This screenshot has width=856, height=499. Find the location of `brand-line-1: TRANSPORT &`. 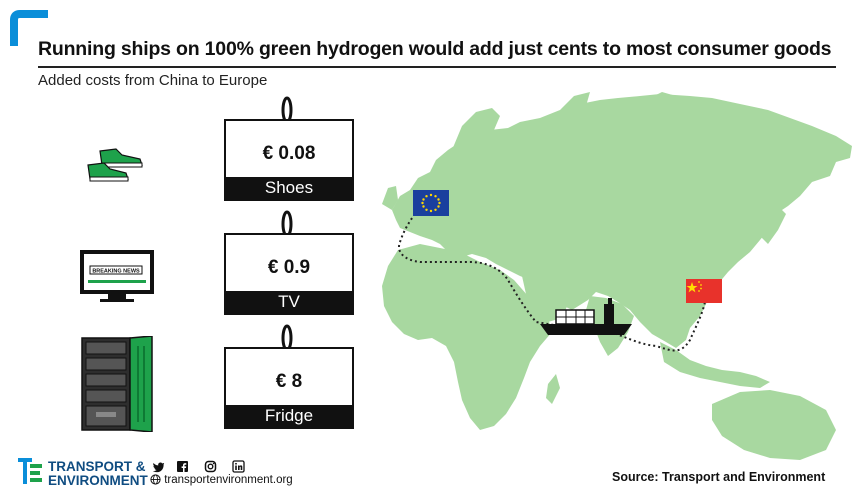

brand-line-1: TRANSPORT & is located at coordinates (97, 466).